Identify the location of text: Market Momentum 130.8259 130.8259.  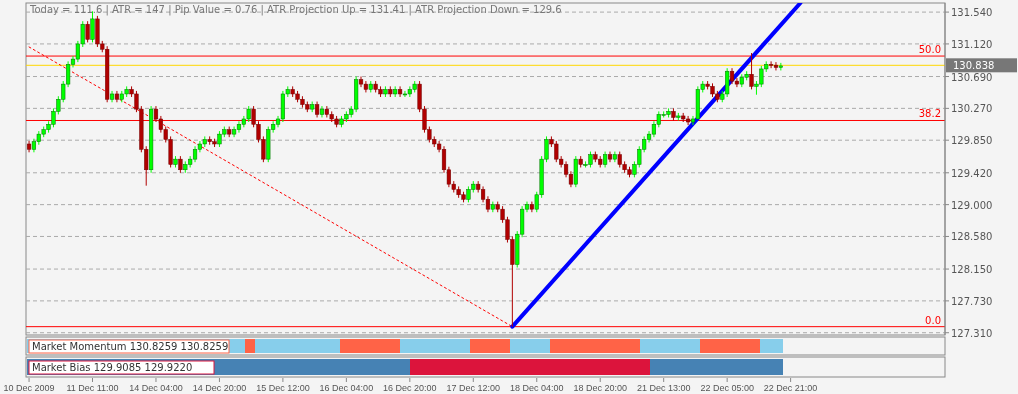
(130, 346).